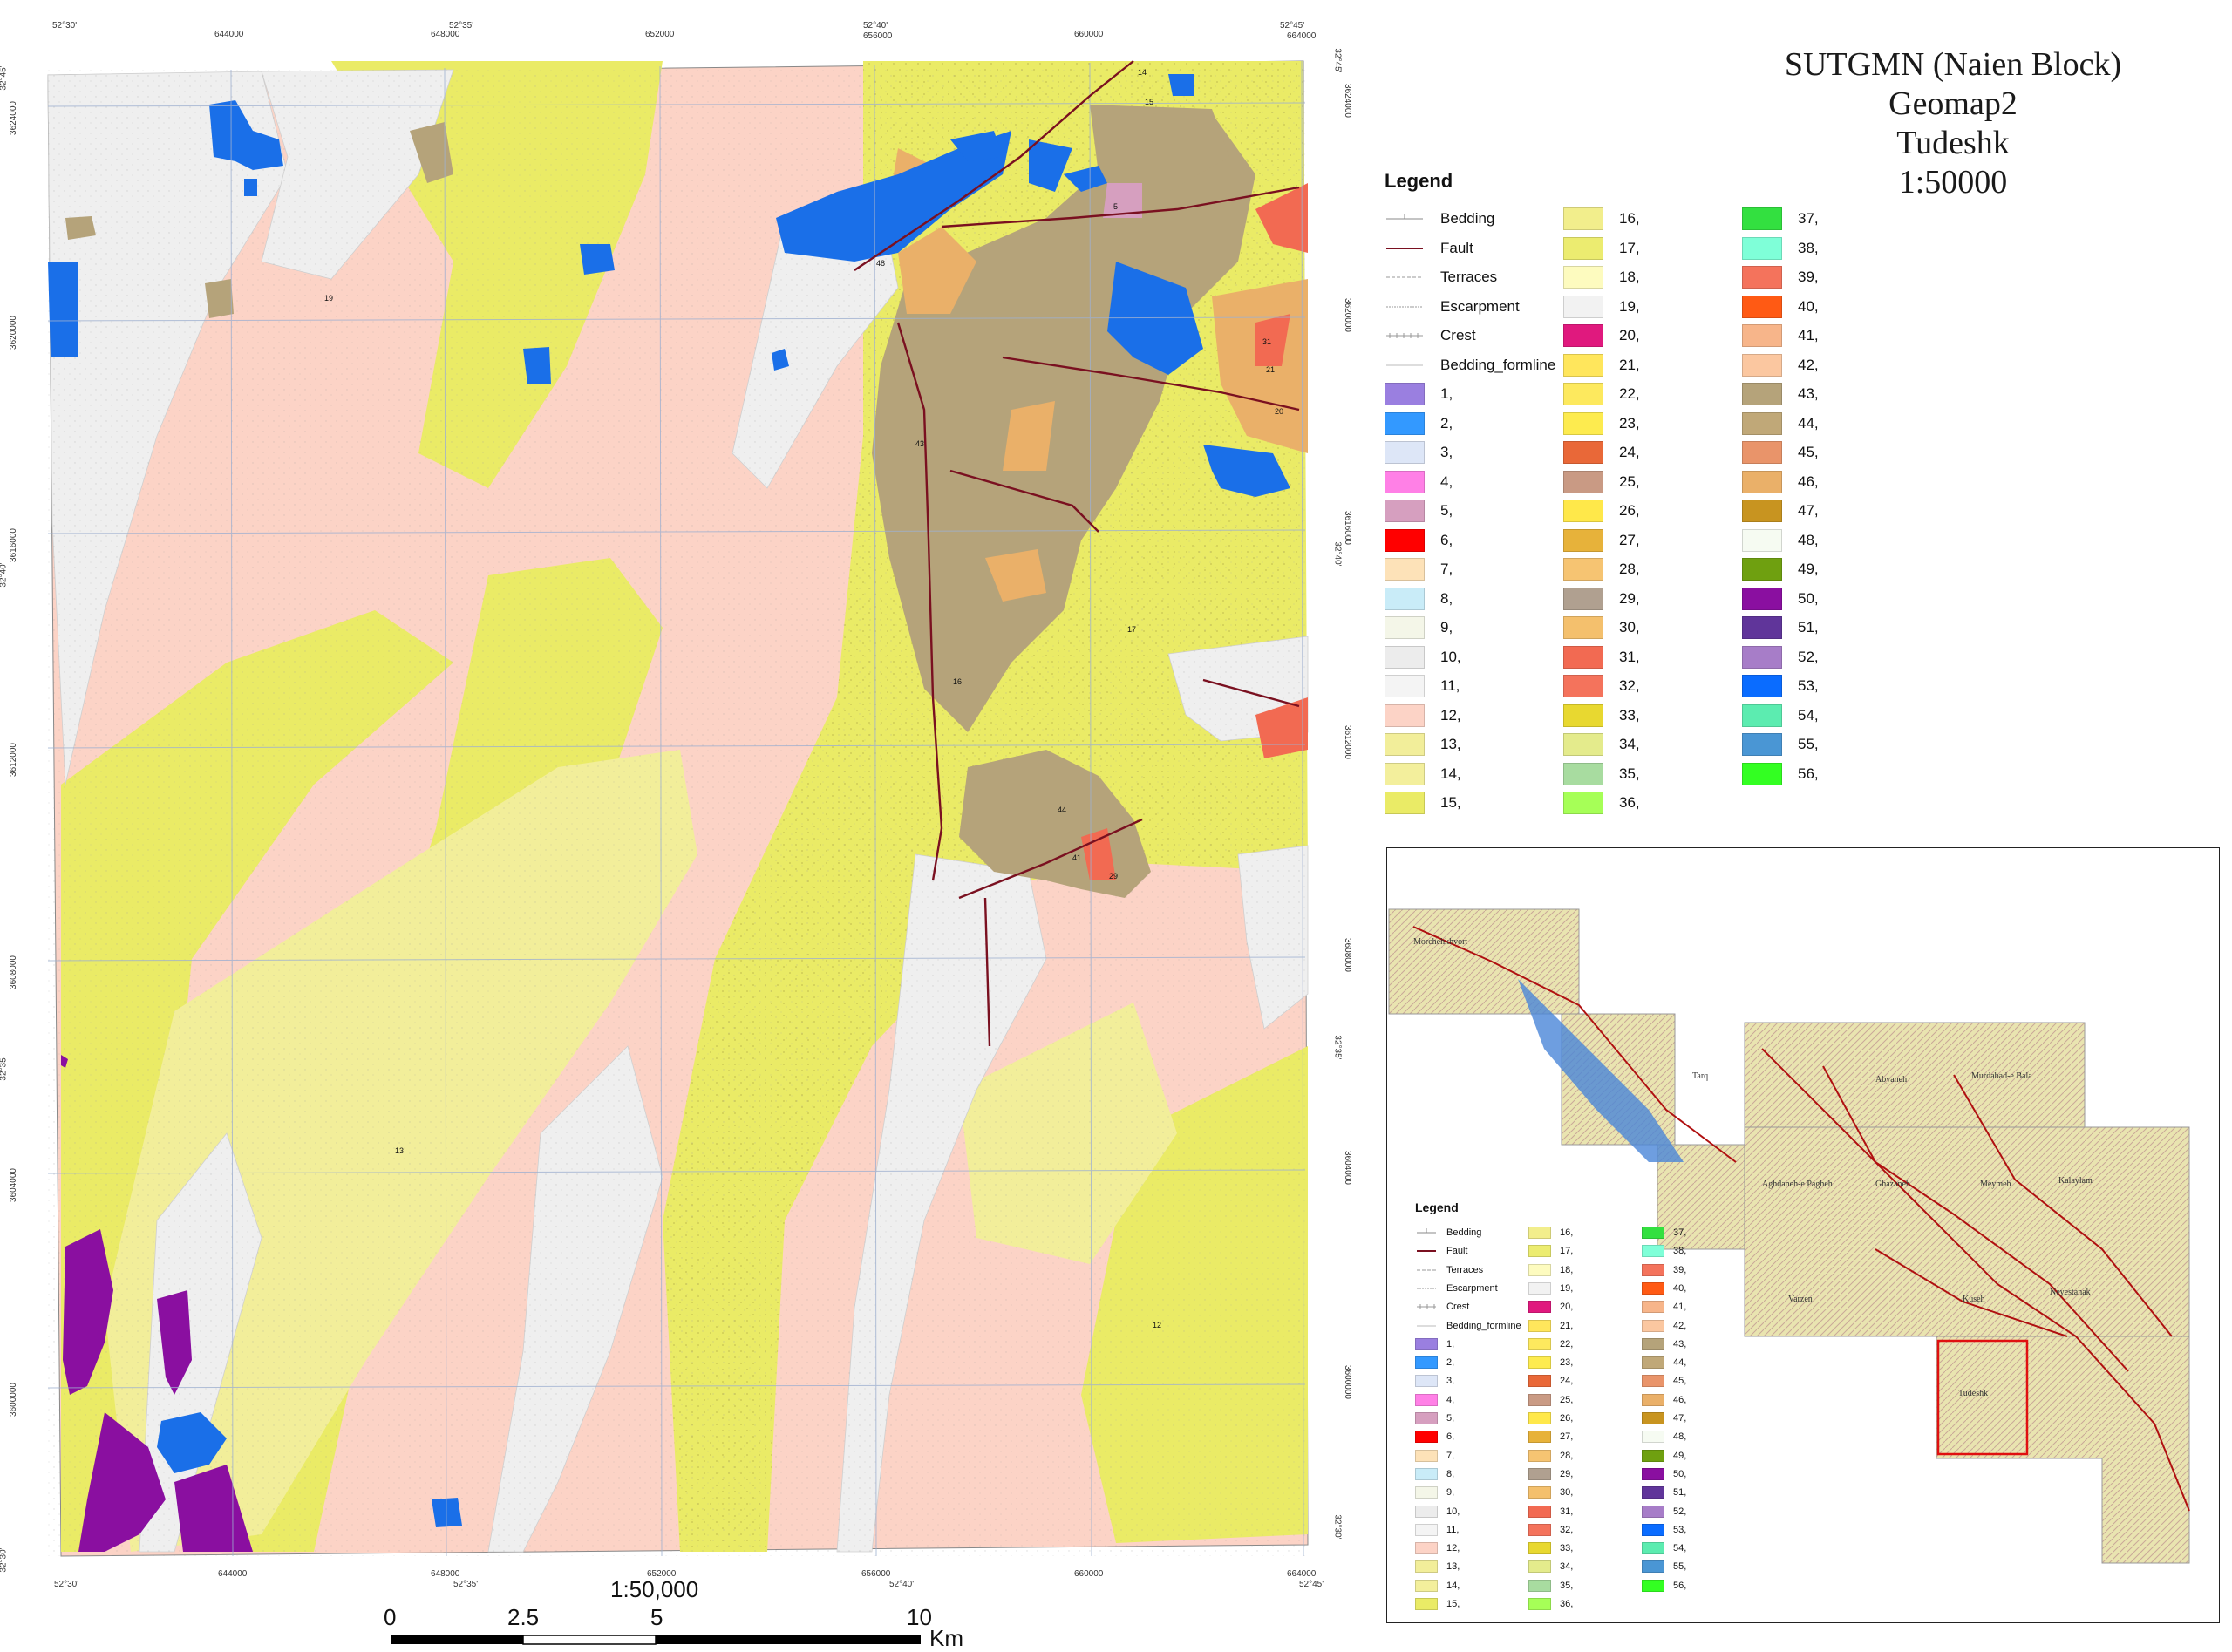 The image size is (2232, 1652). I want to click on legend-unit-item: 34,, so click(1601, 744).